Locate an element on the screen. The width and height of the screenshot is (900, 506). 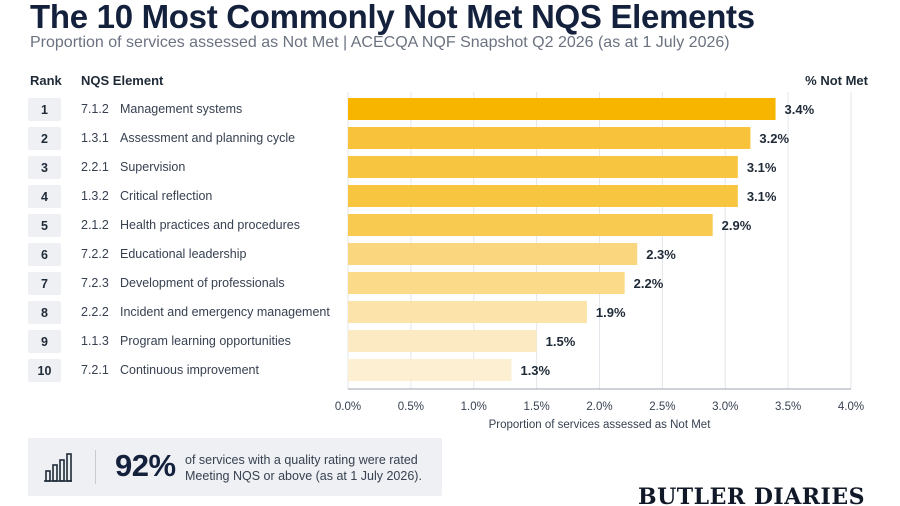
callout-divider is located at coordinates (95, 467).